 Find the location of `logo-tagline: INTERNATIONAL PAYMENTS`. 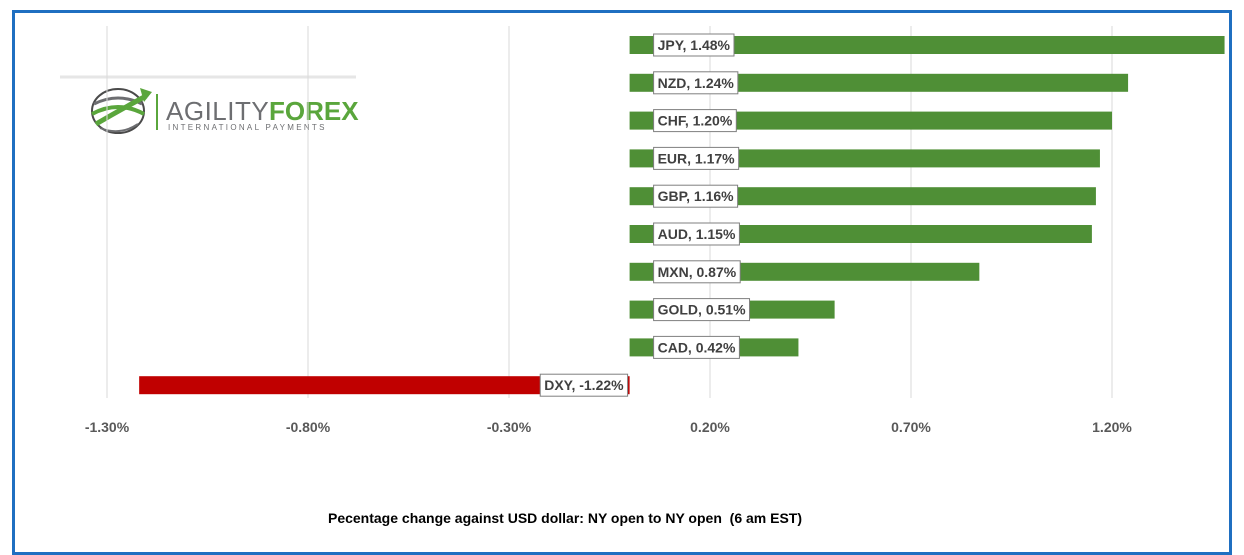

logo-tagline: INTERNATIONAL PAYMENTS is located at coordinates (247, 127).